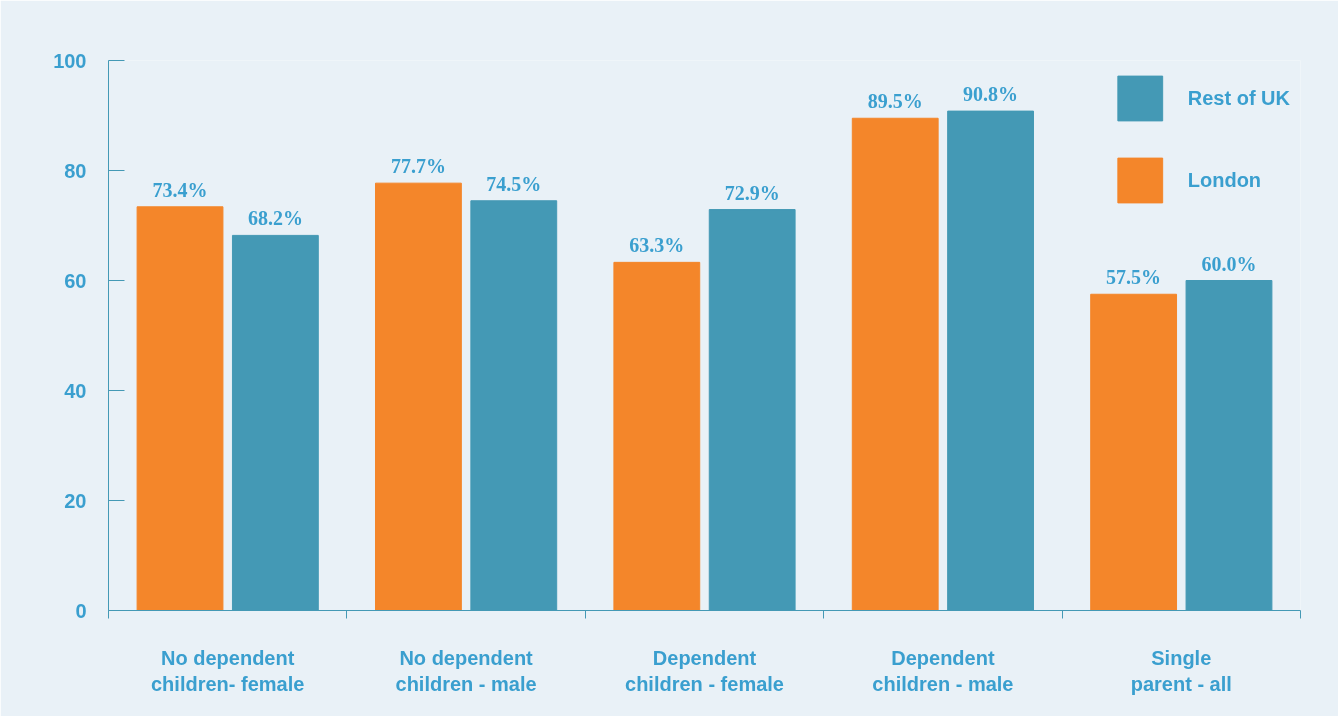  I want to click on data-label: 90.8%, so click(991, 94).